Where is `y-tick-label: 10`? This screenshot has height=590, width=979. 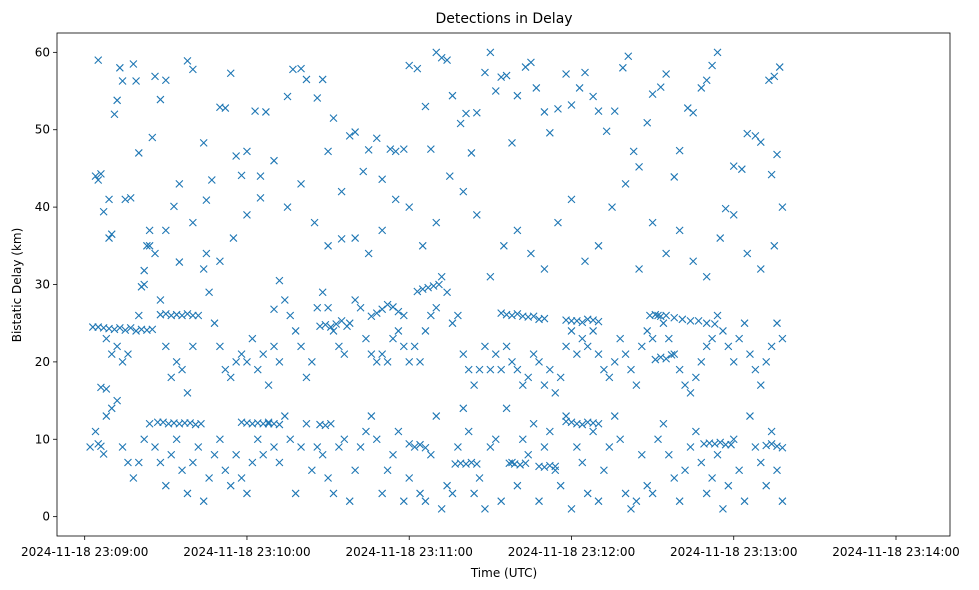 y-tick-label: 10 is located at coordinates (42, 439).